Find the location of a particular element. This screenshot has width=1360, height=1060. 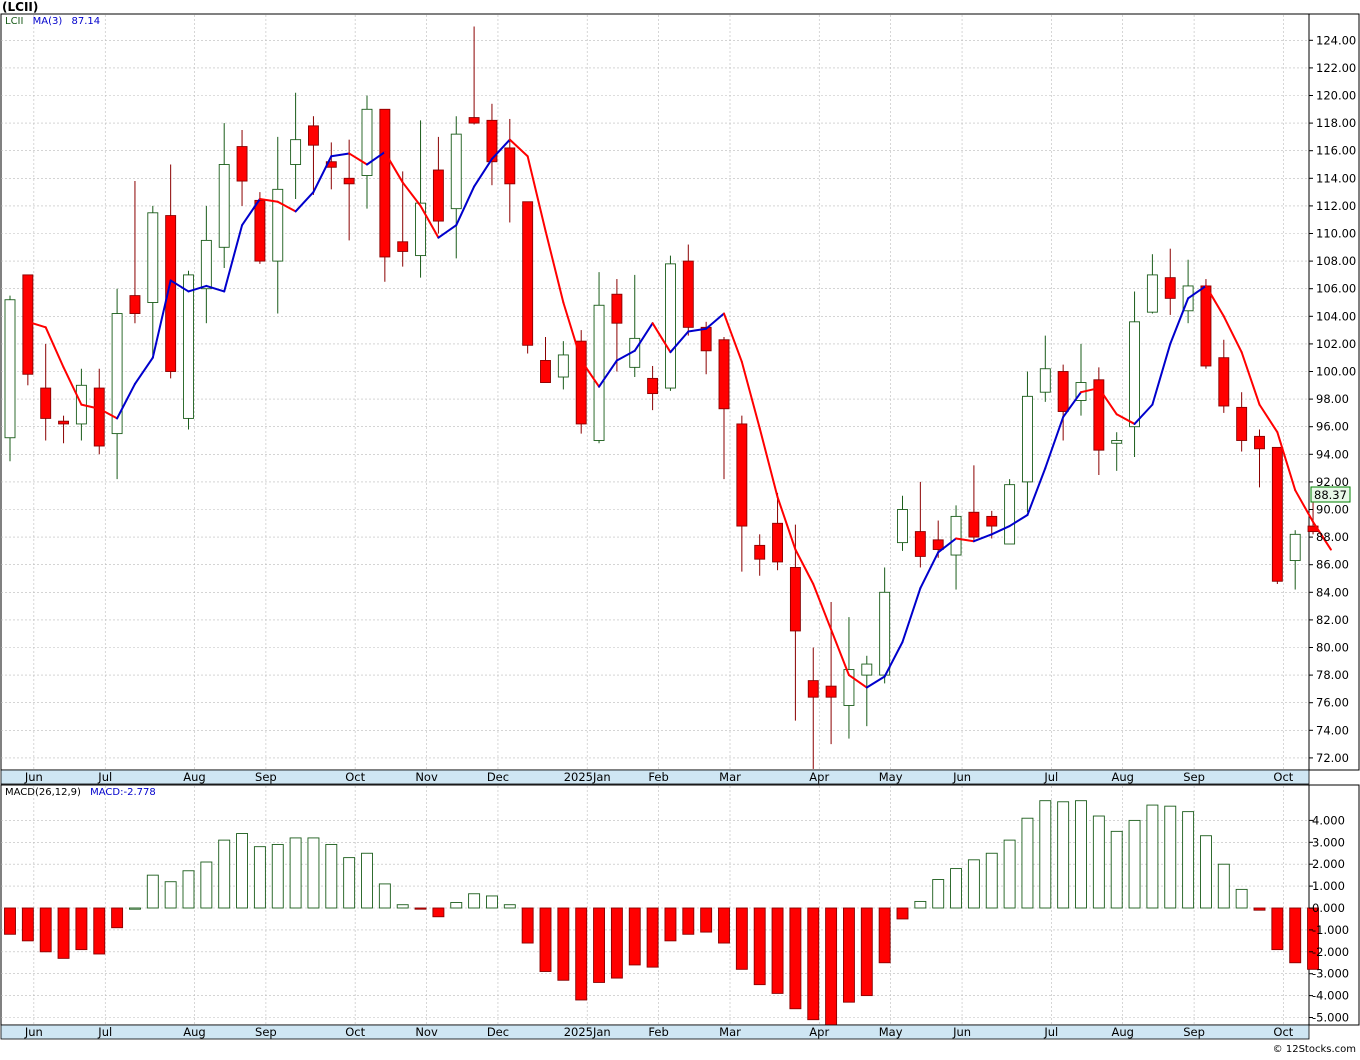

month-label: Aug is located at coordinates (194, 1032).